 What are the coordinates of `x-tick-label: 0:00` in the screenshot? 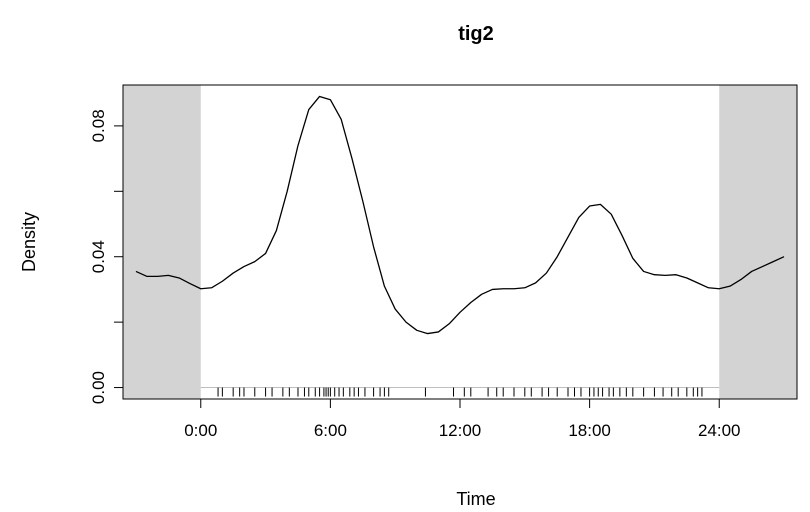 It's located at (200, 430).